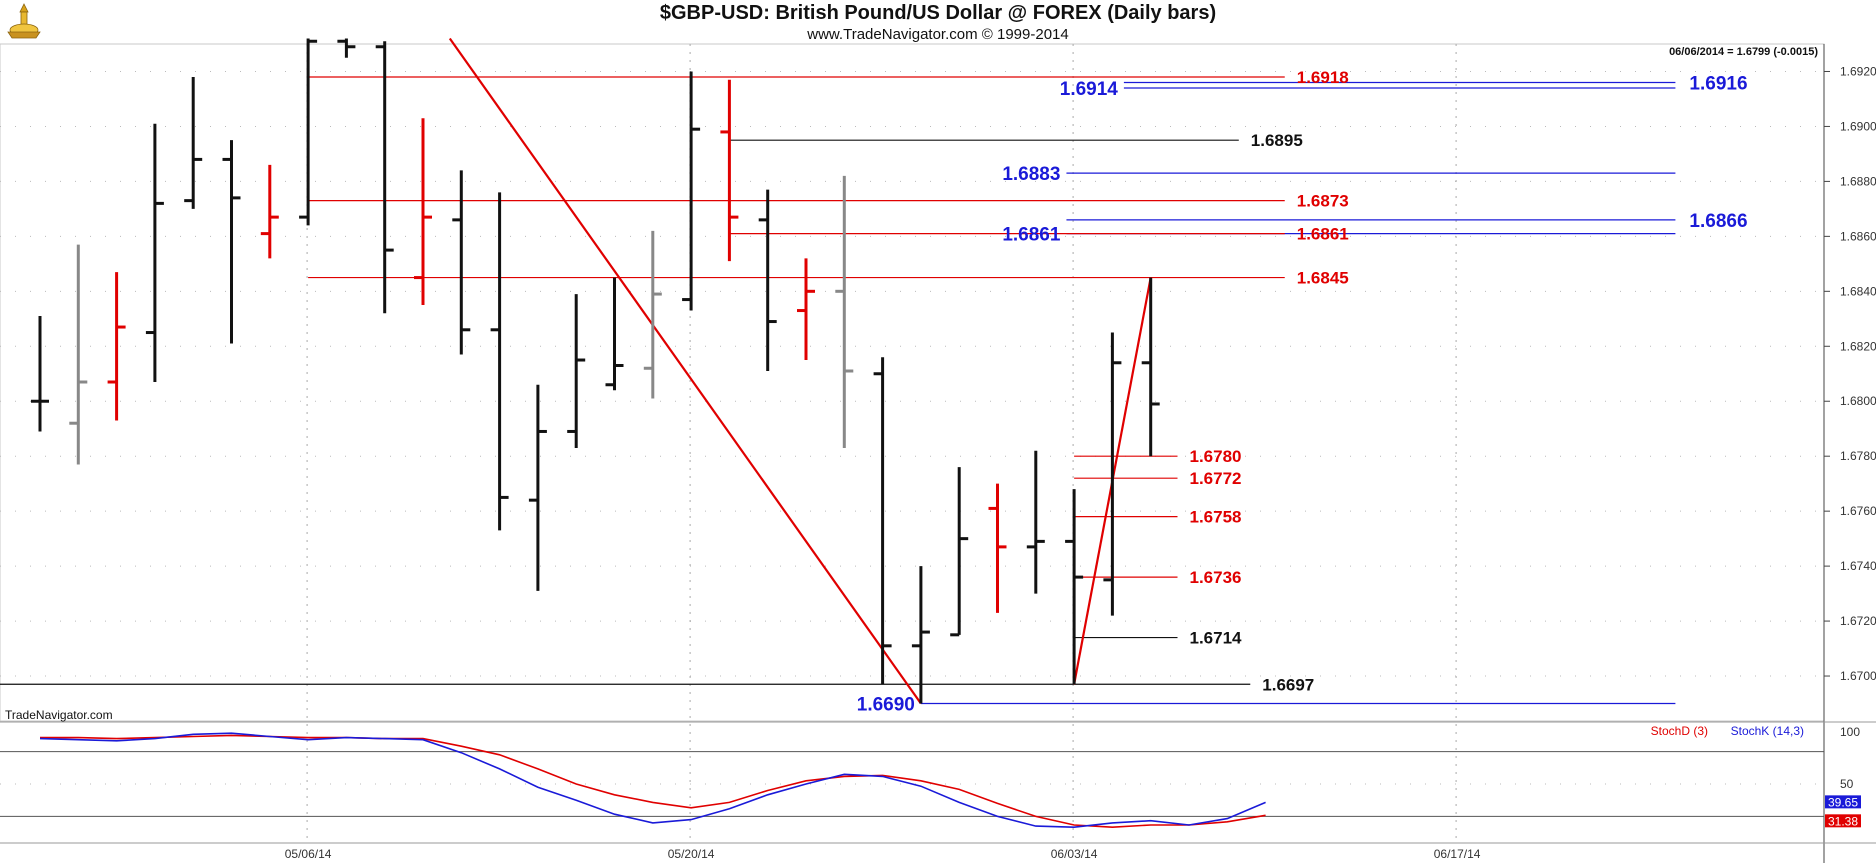 The width and height of the screenshot is (1876, 863). I want to click on x-tick-label: 06/17/14, so click(1457, 854).